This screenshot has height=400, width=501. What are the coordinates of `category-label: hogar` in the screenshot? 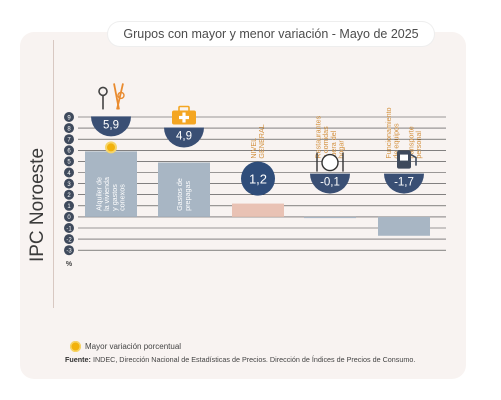 It's located at (340, 149).